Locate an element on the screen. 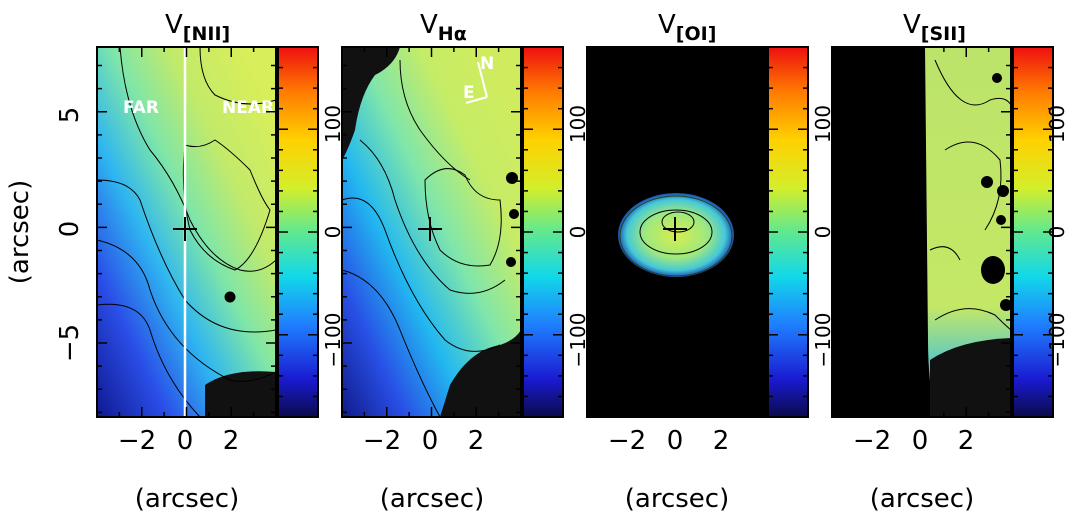 The height and width of the screenshot is (519, 1070). compass-north-label: N is located at coordinates (487, 64).